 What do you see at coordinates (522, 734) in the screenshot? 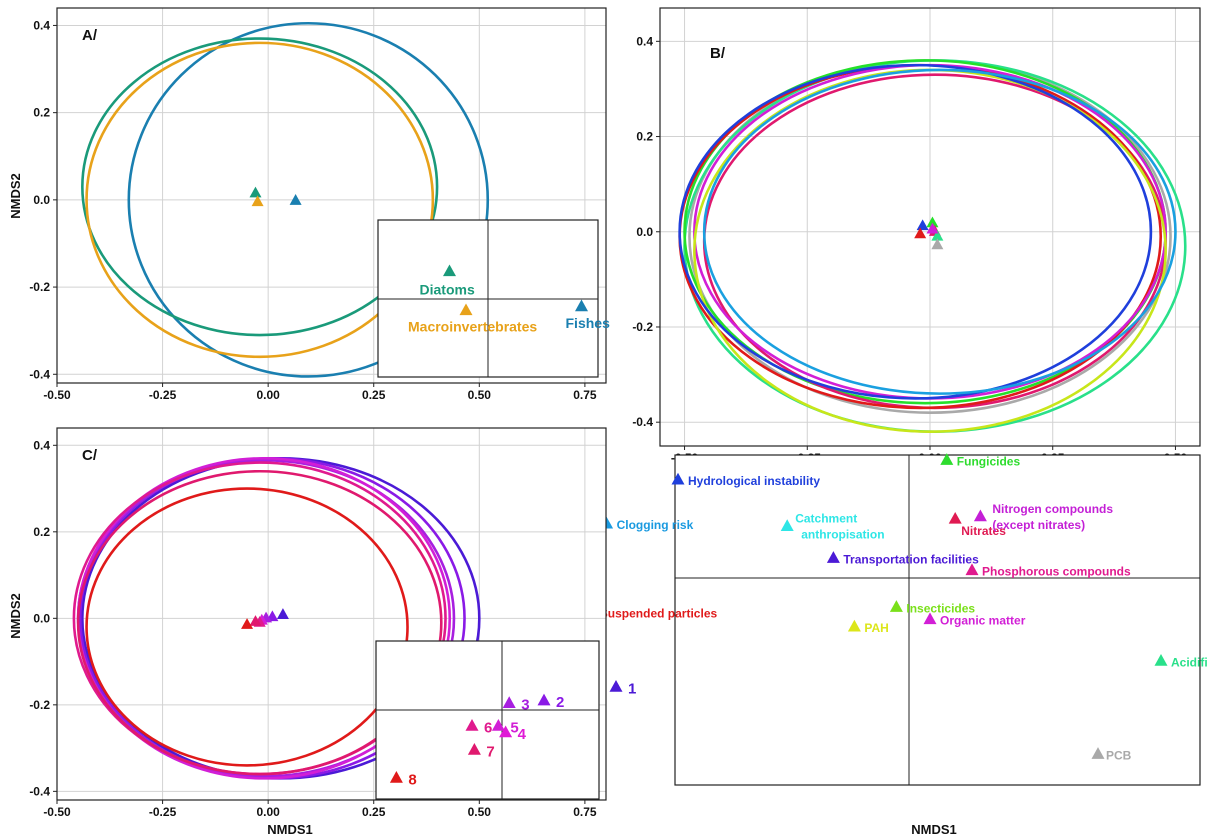
I see `inset-label: 4` at bounding box center [522, 734].